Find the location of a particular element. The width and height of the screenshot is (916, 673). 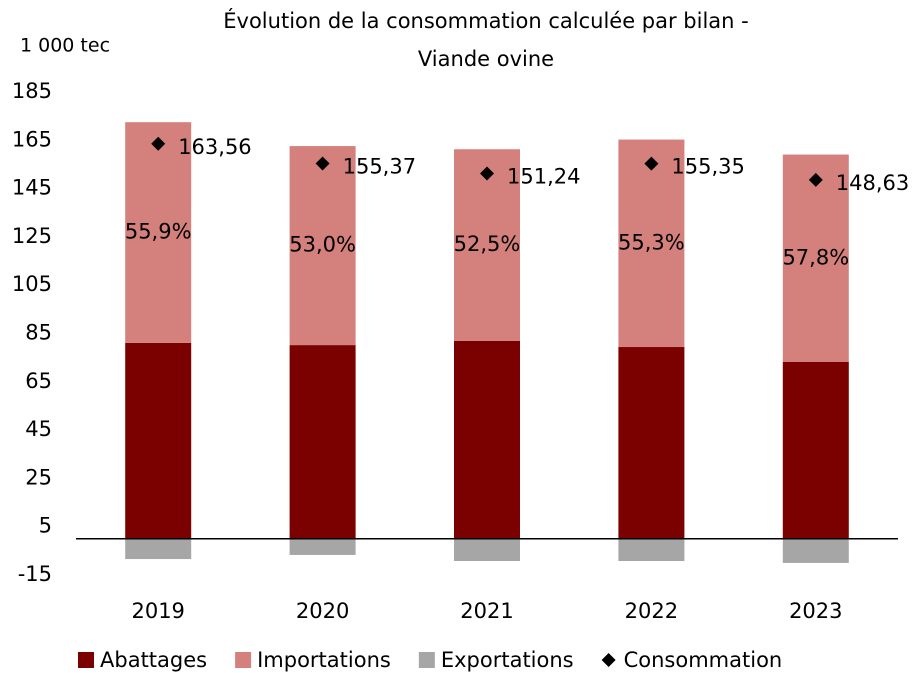

share-label: 53,0% is located at coordinates (322, 245).